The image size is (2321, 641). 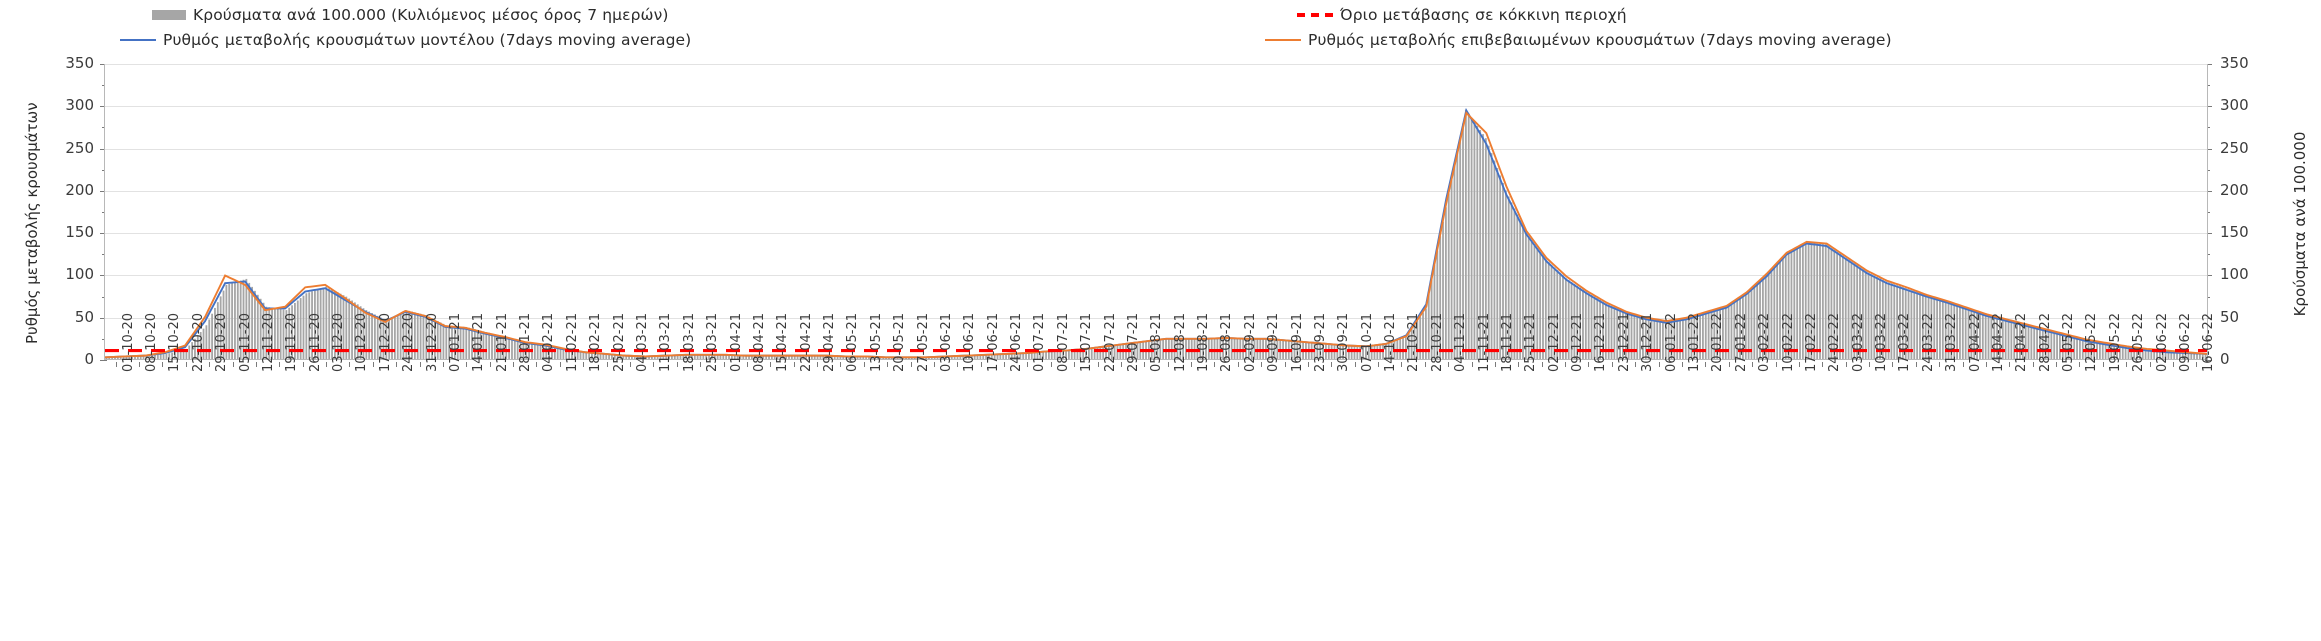 What do you see at coordinates (596, 342) in the screenshot?
I see `x-axis-tick-label: 18-02-21` at bounding box center [596, 342].